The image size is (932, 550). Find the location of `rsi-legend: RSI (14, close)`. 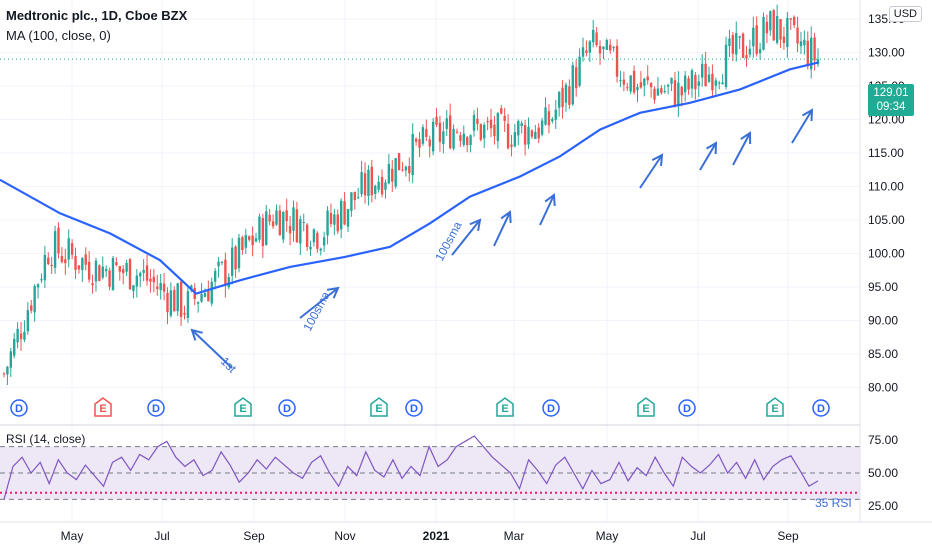

rsi-legend: RSI (14, close) is located at coordinates (45, 439).